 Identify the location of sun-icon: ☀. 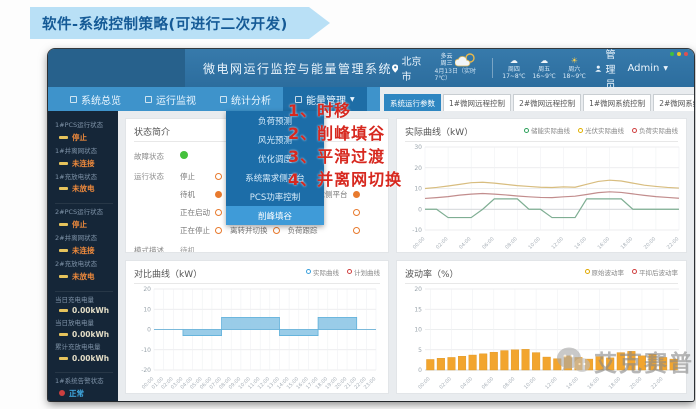
(574, 60).